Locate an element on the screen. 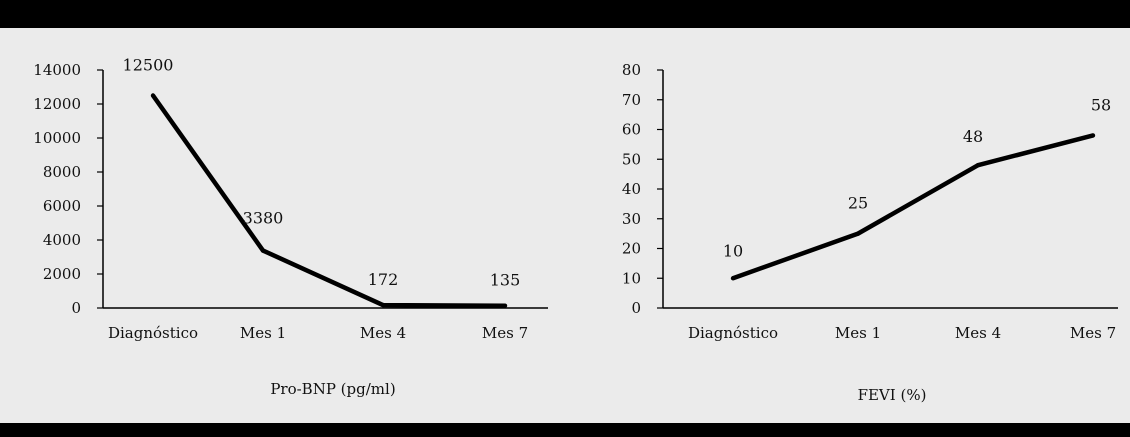 The width and height of the screenshot is (1130, 437). chart1-y-tick-label: 8000 is located at coordinates (62, 172).